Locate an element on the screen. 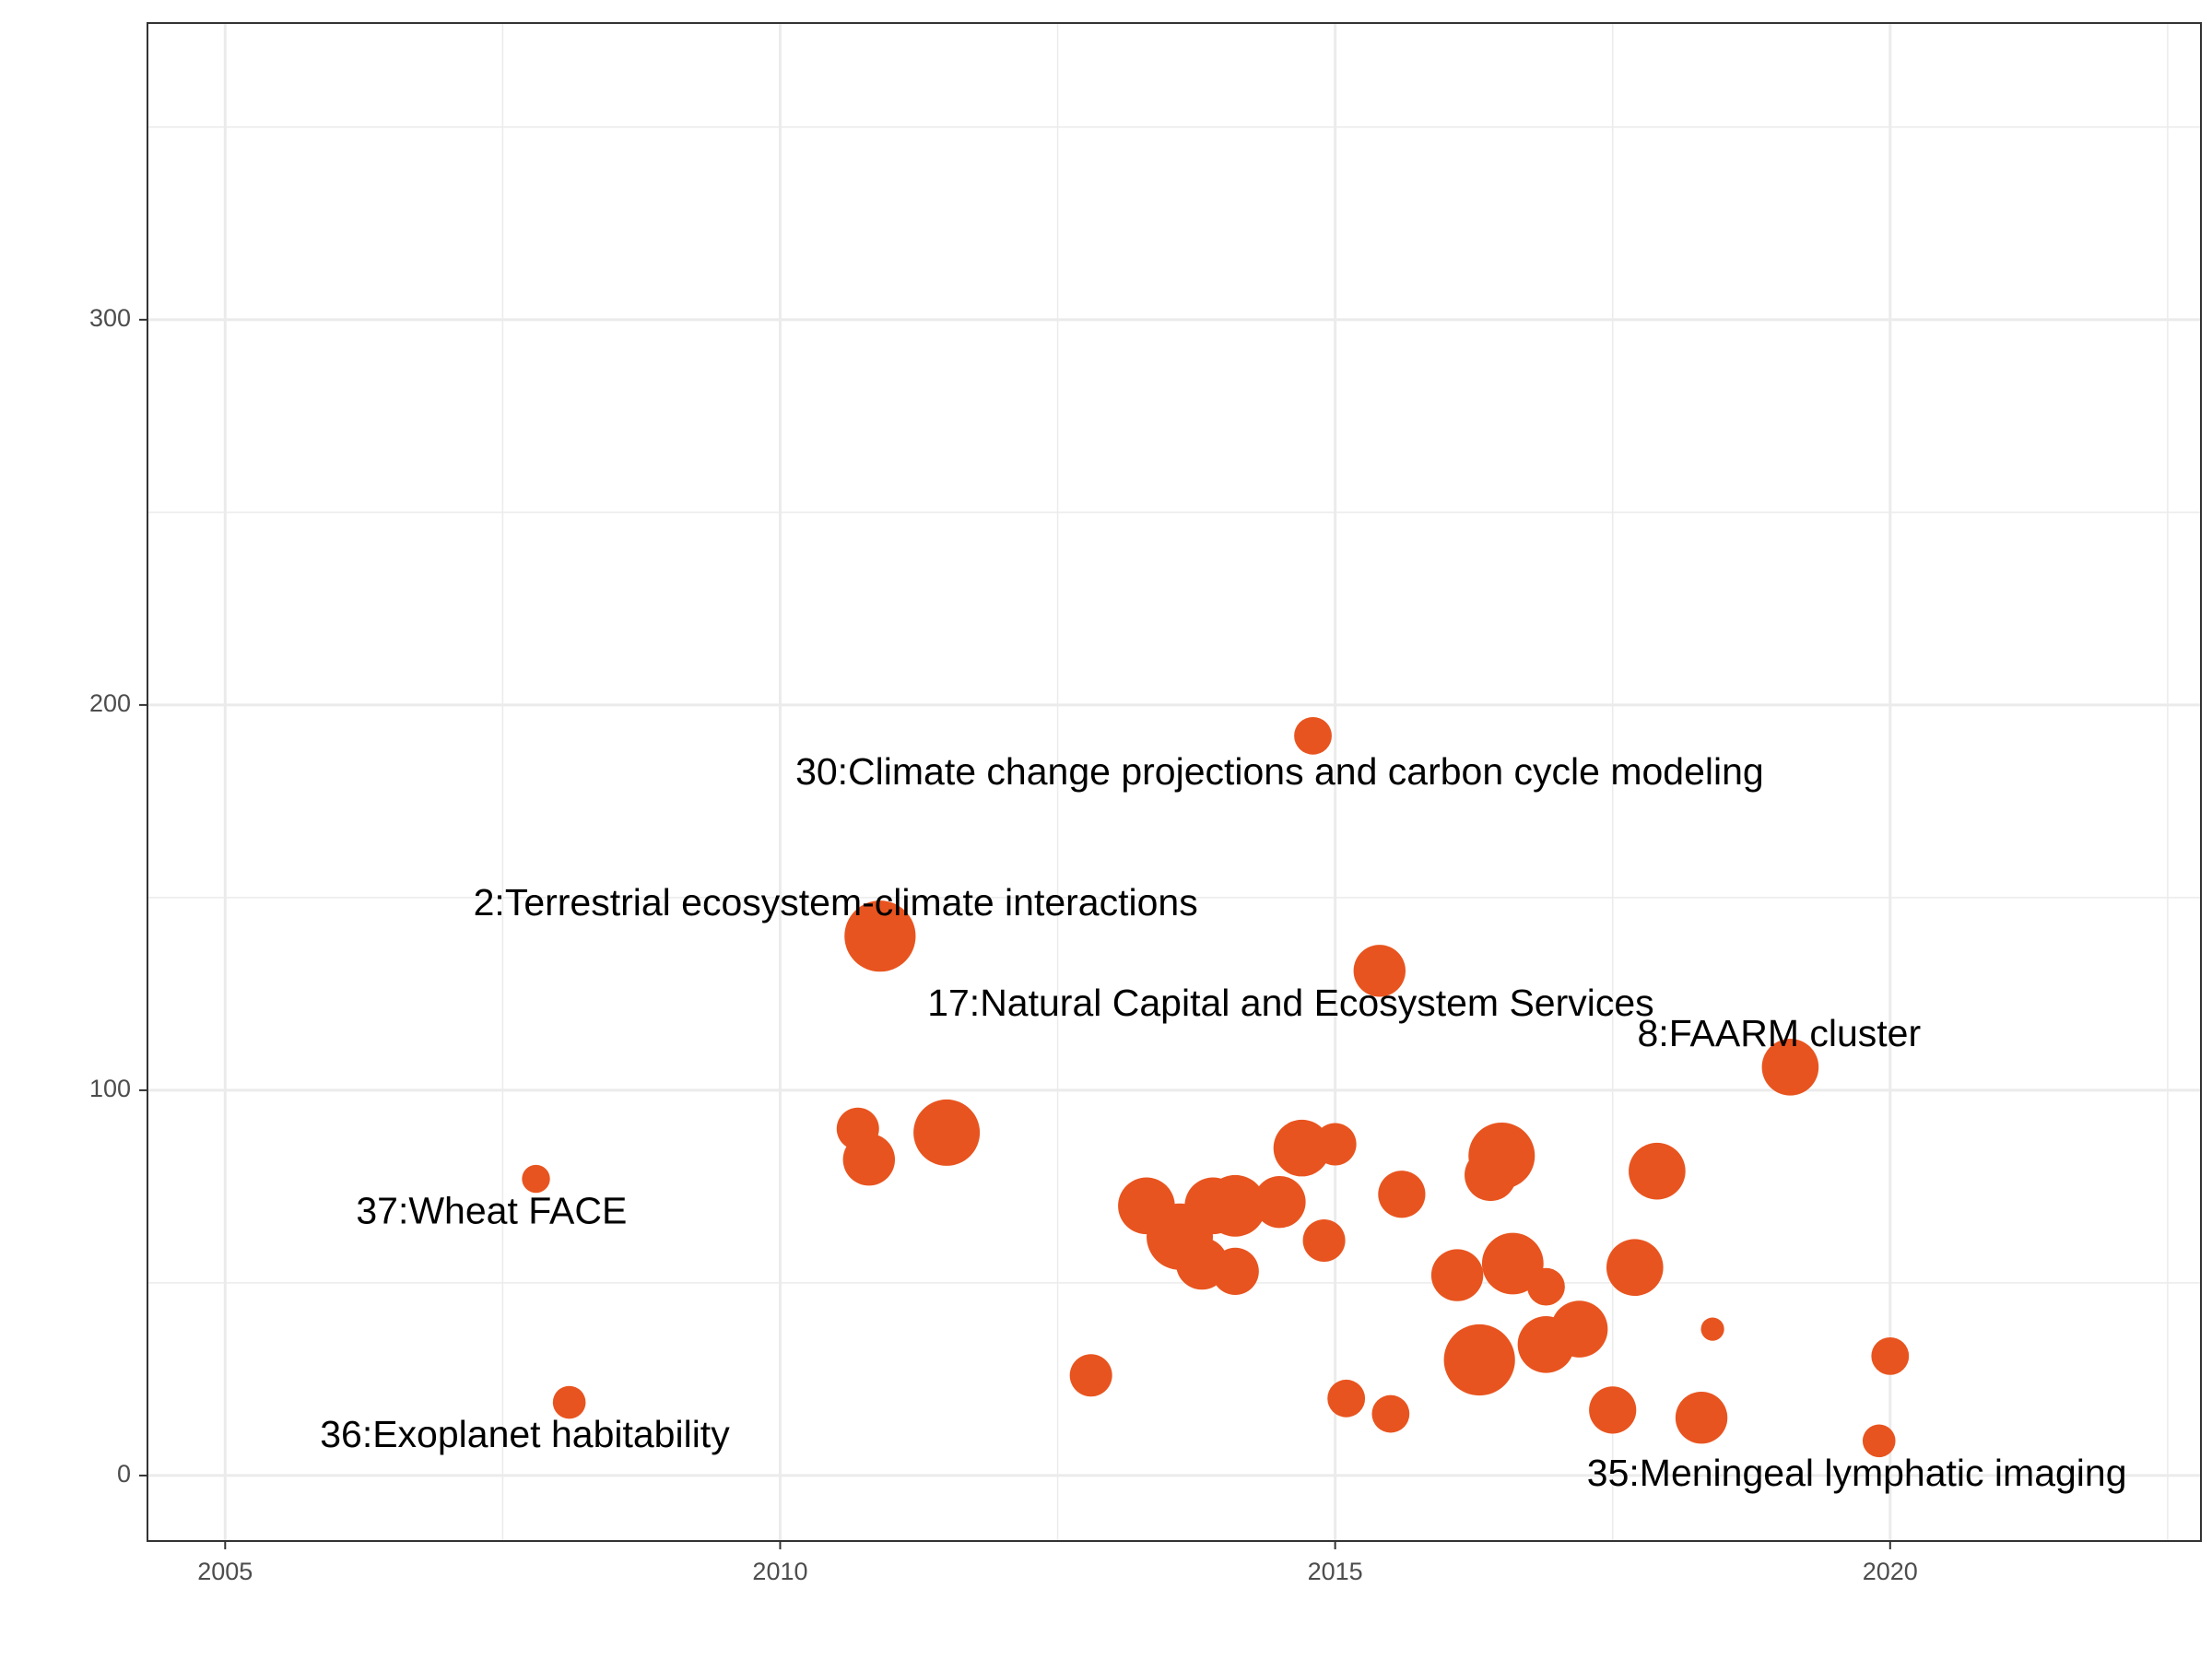  y-tick-label: 100 is located at coordinates (110, 1088).